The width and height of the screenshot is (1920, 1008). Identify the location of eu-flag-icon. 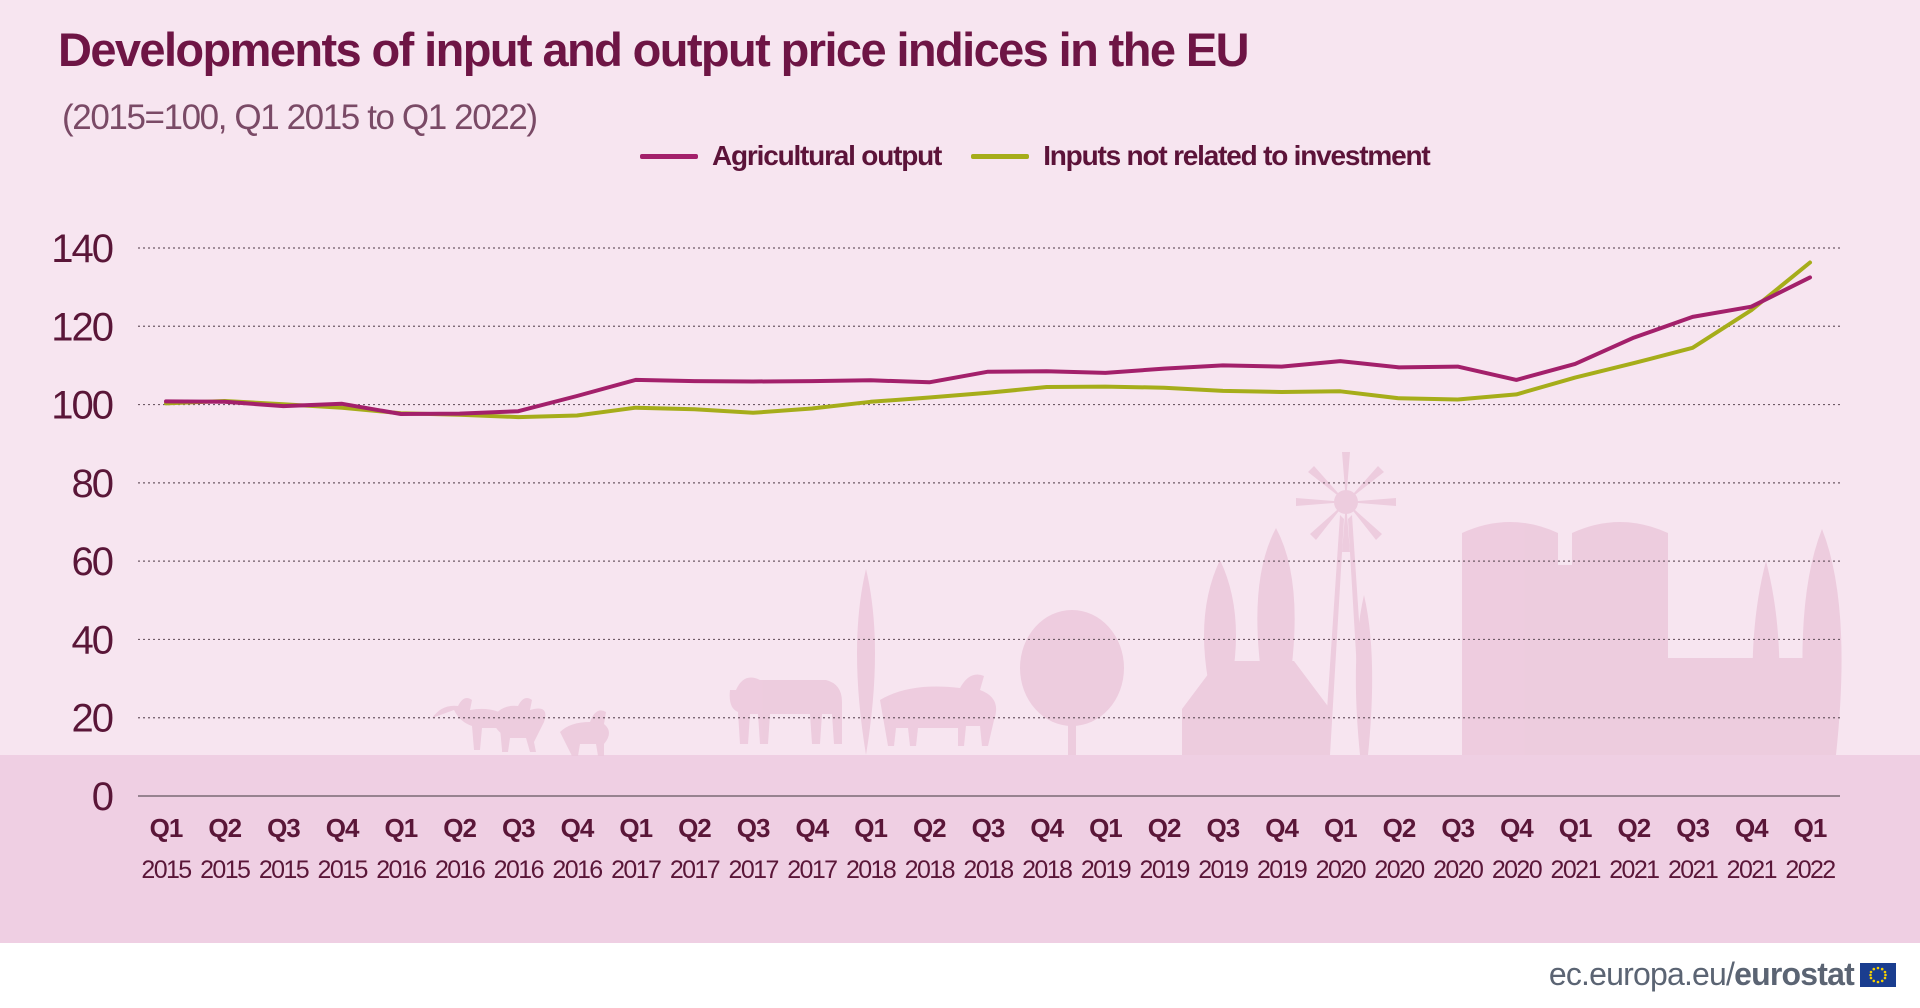
(1878, 974).